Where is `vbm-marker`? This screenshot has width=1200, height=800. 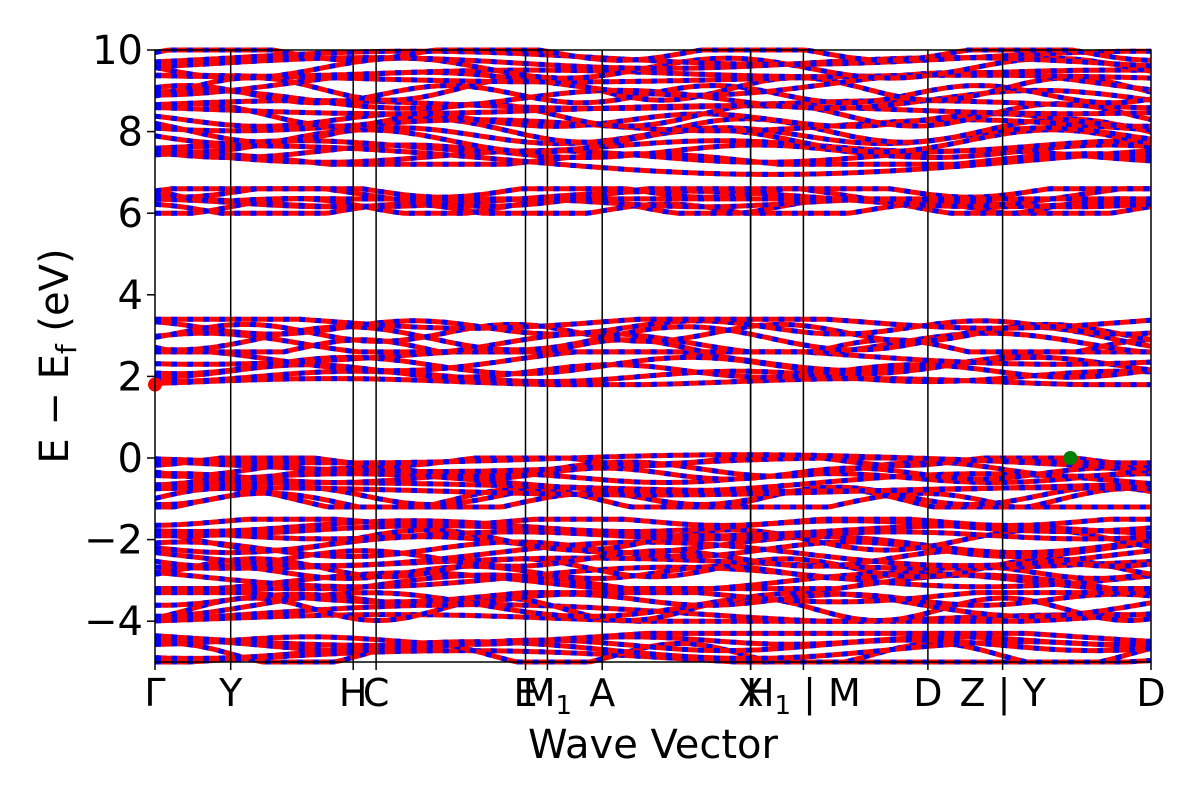
vbm-marker is located at coordinates (1070, 458).